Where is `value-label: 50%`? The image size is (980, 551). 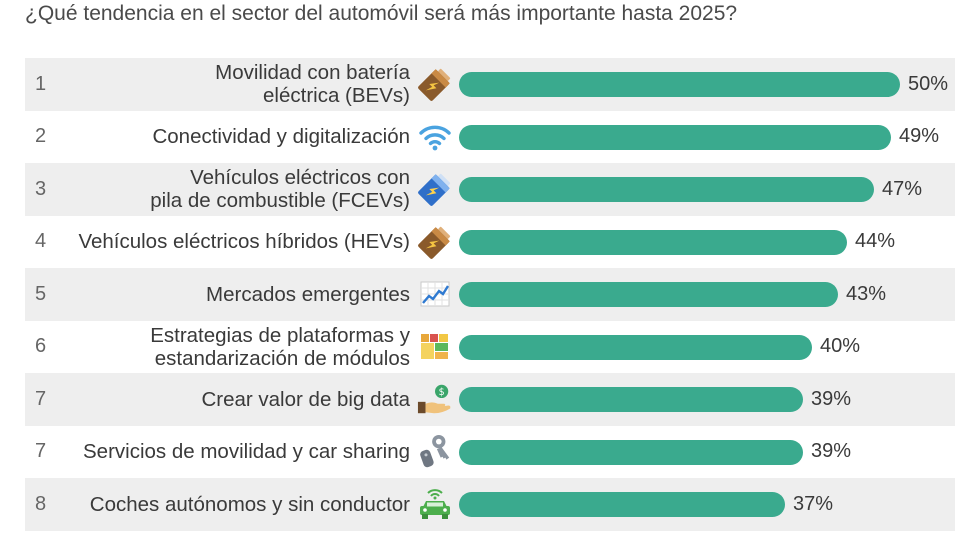 value-label: 50% is located at coordinates (928, 83).